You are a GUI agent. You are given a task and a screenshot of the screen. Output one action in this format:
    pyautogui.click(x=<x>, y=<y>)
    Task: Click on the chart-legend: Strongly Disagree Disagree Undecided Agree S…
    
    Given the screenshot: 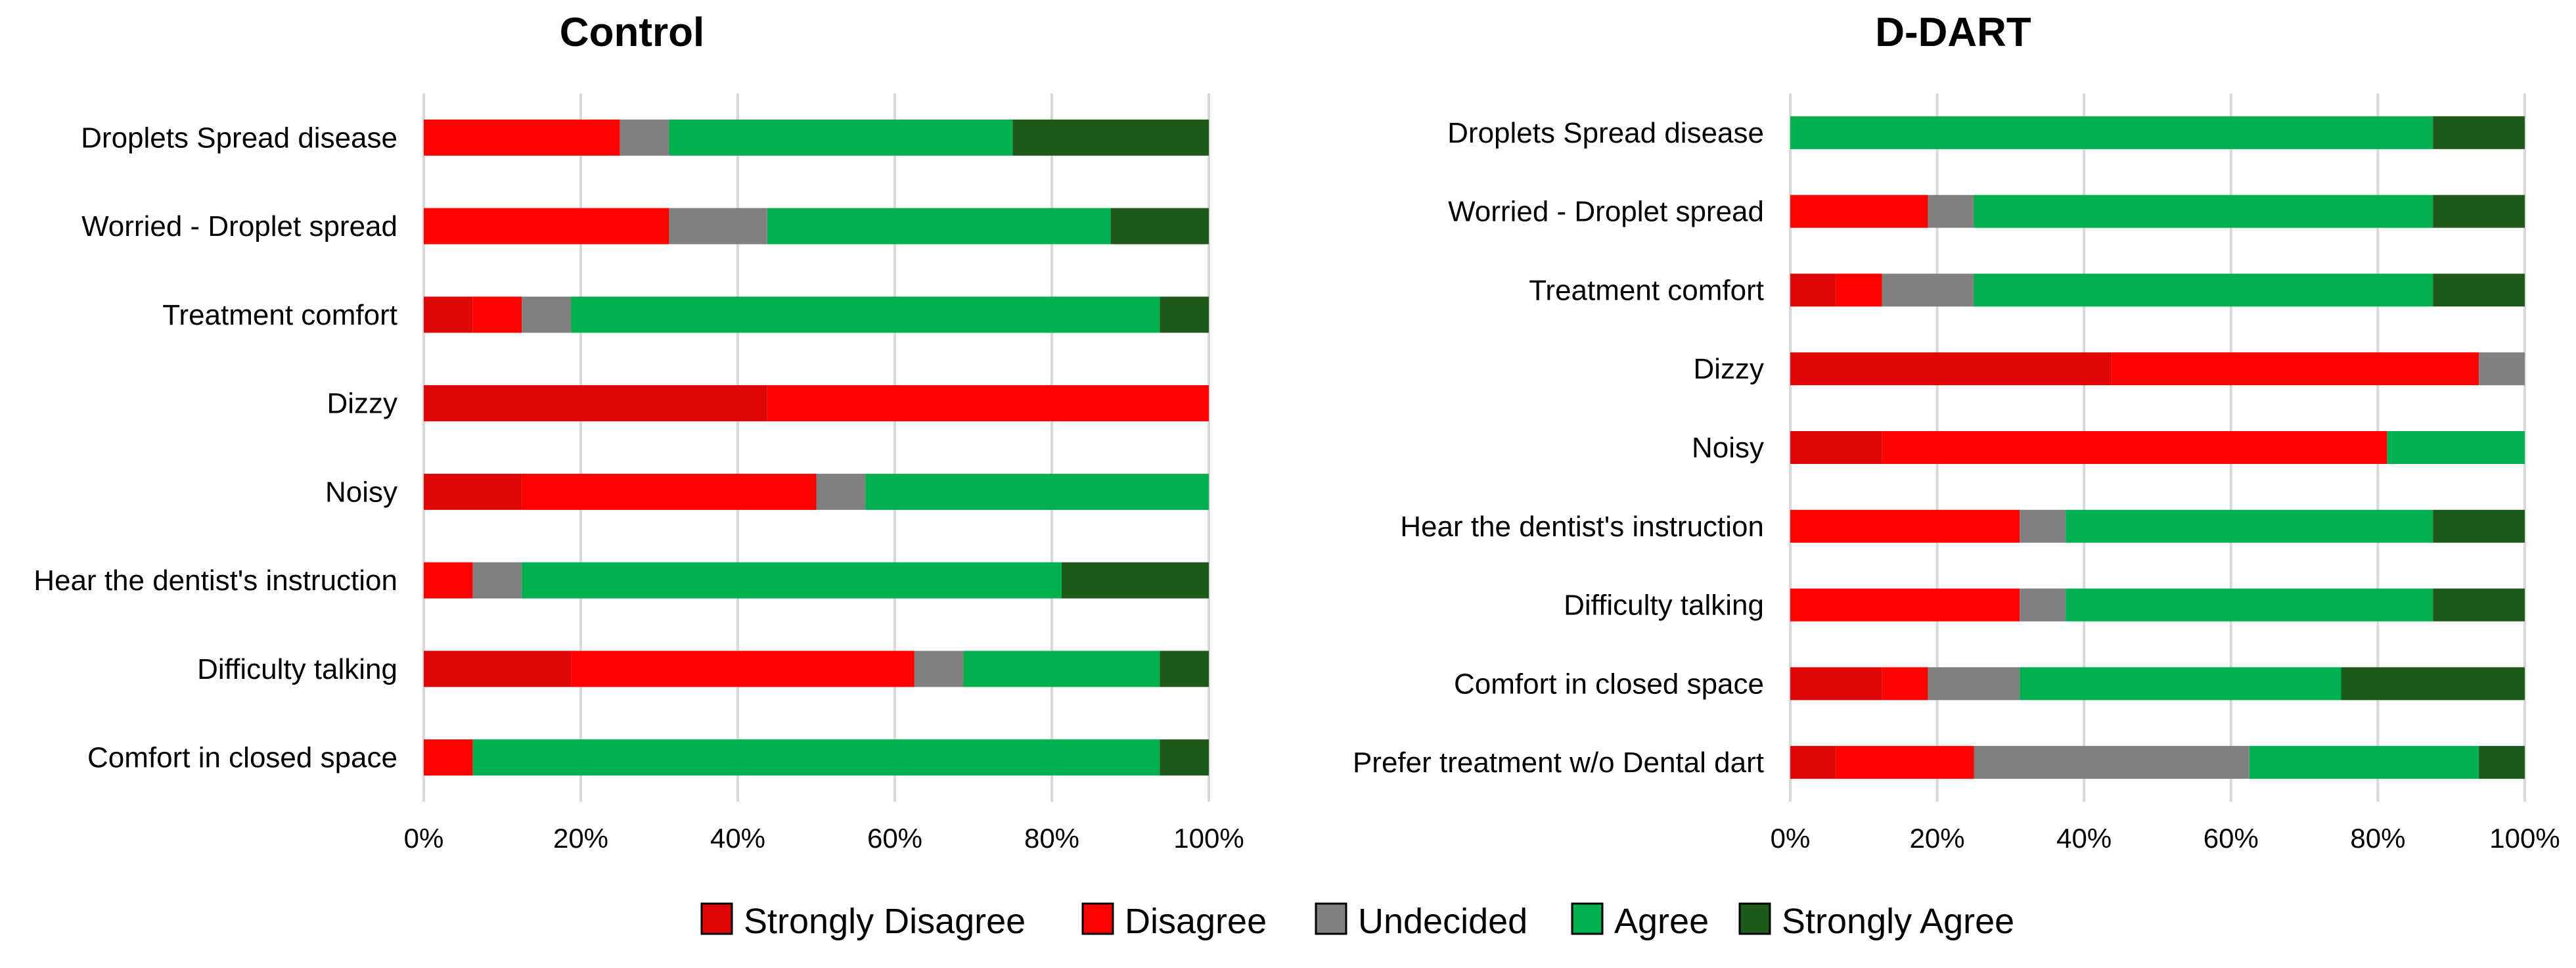 What is the action you would take?
    pyautogui.click(x=1357, y=921)
    